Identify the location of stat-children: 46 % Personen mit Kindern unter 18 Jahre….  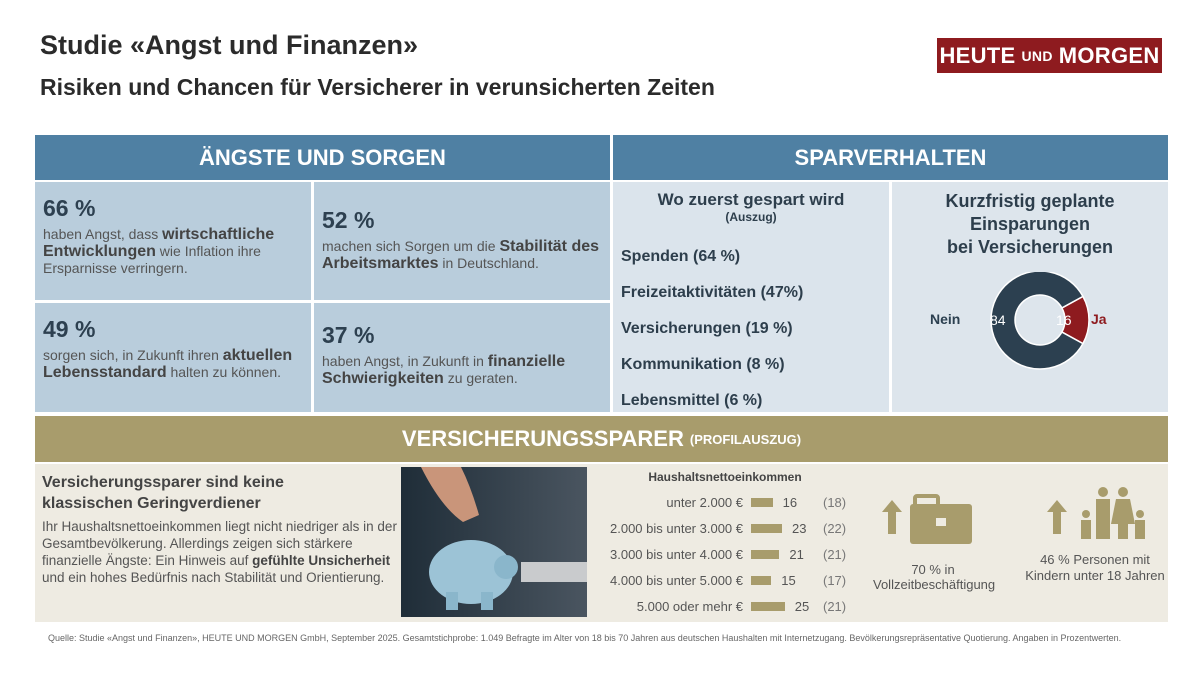
(1095, 567).